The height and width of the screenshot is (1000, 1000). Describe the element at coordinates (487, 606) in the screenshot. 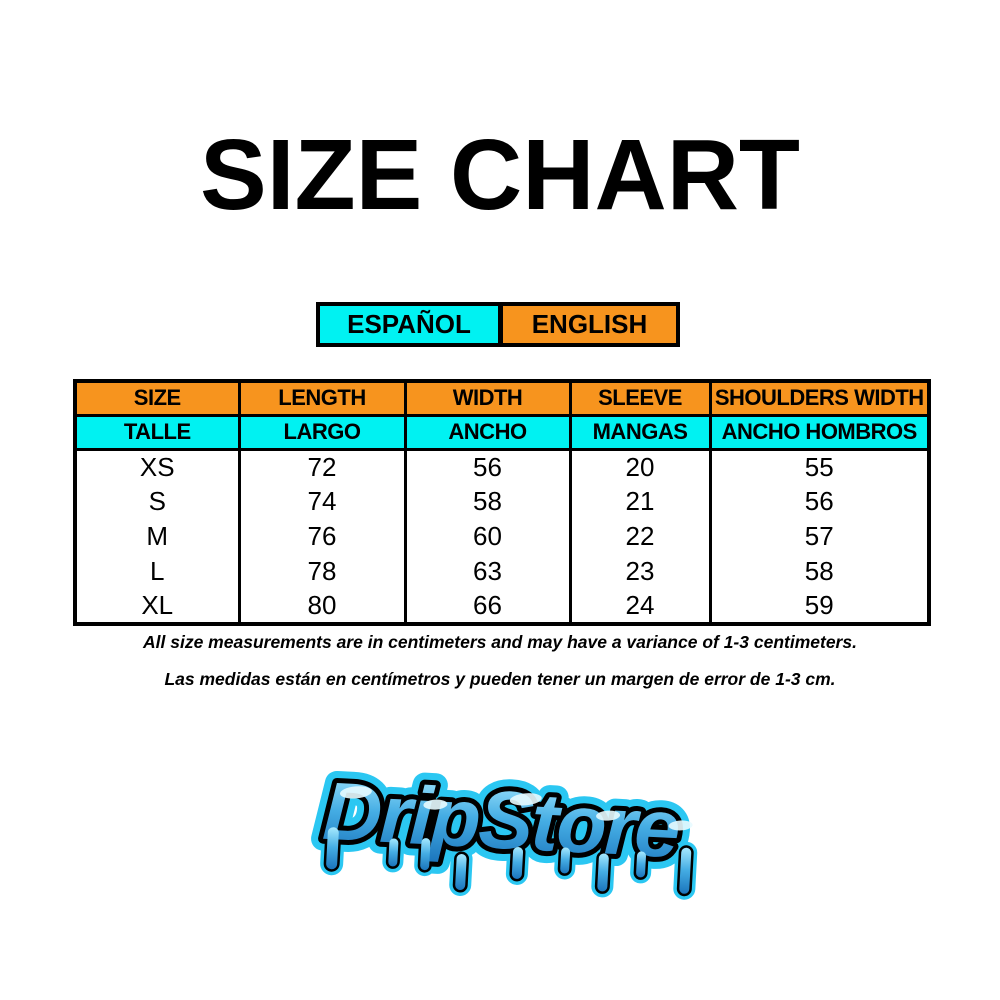

I see `value-cell: 66` at that location.